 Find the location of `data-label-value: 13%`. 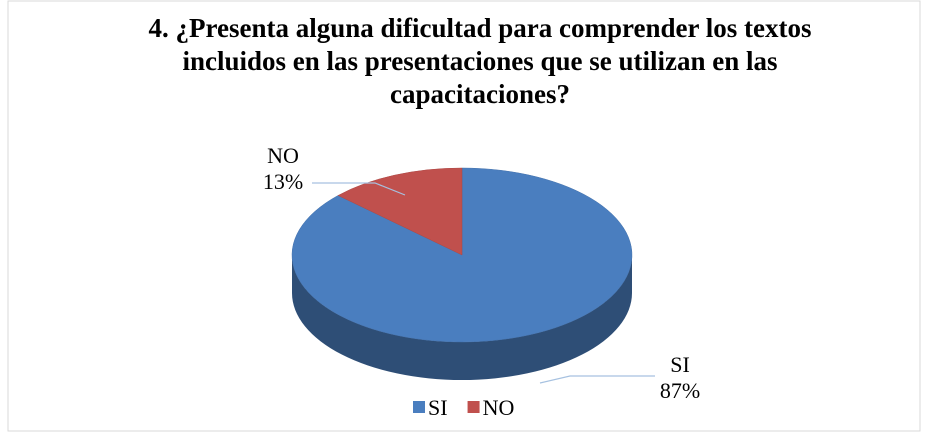

data-label-value: 13% is located at coordinates (283, 181).